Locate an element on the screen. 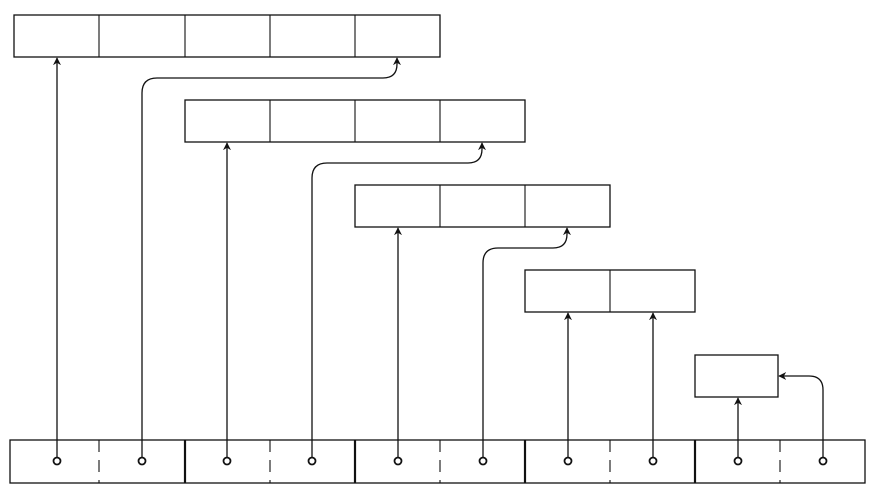 The width and height of the screenshot is (881, 498). pointer-origins is located at coordinates (440, 461).